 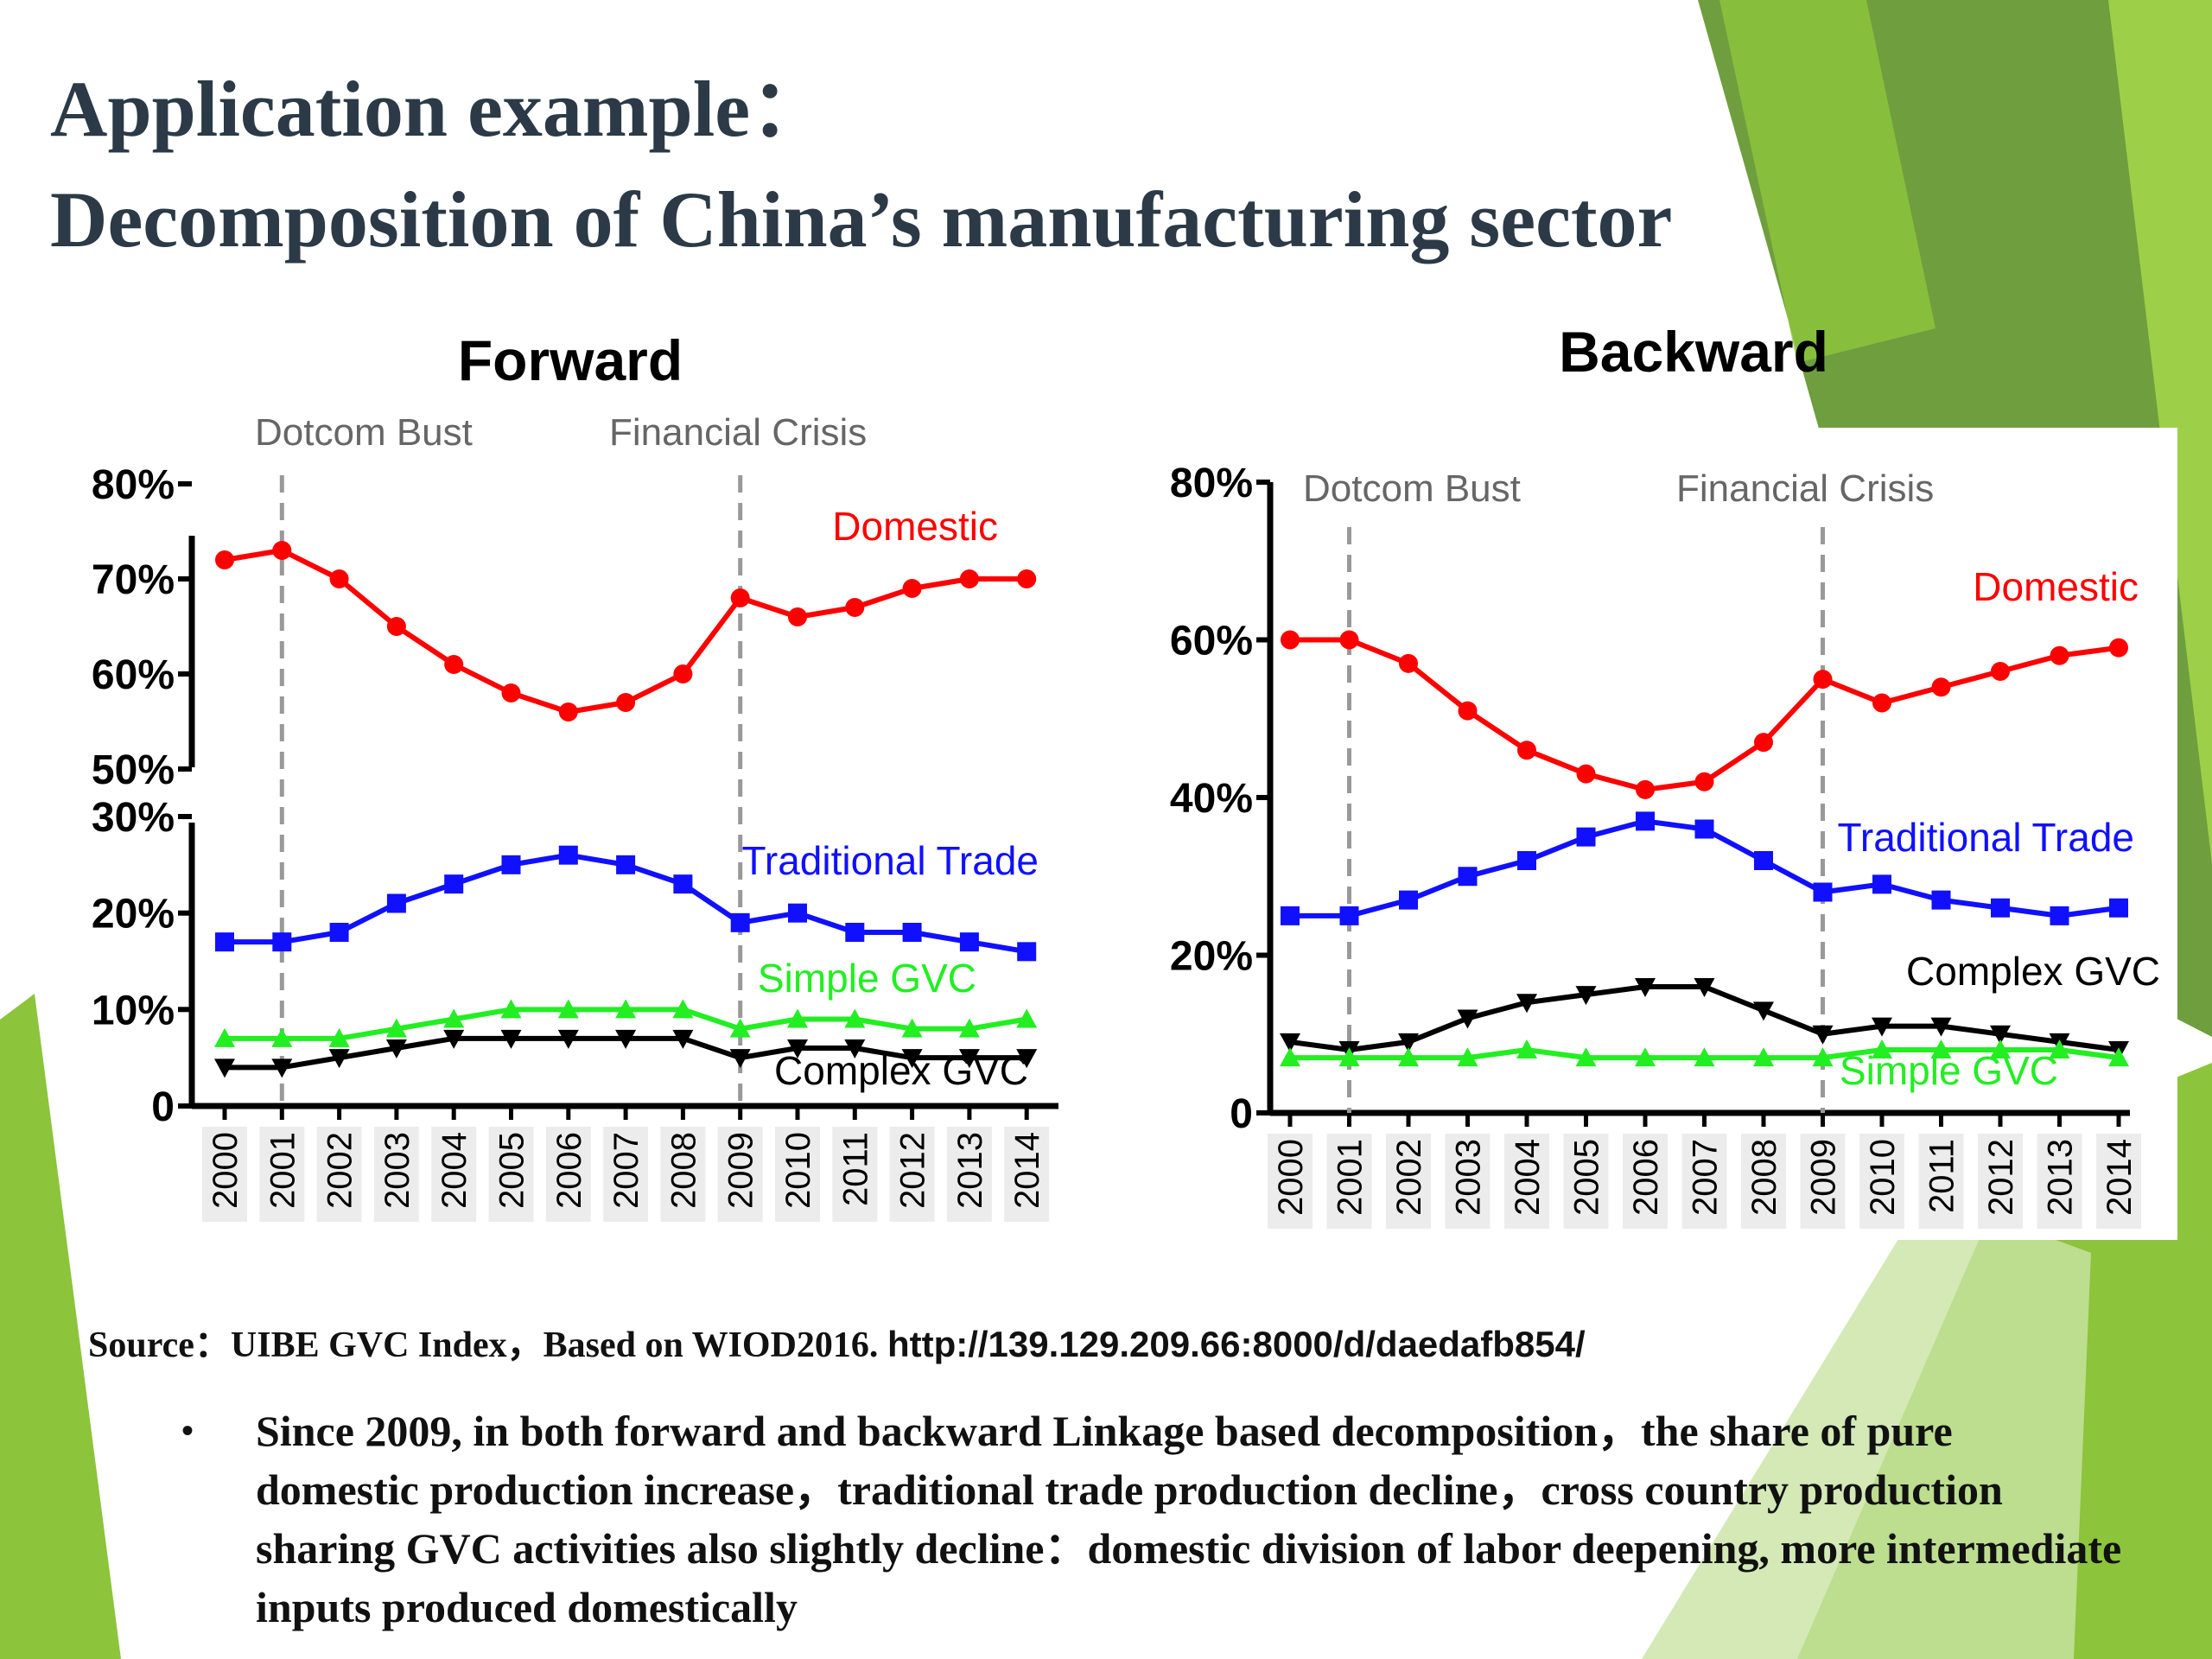 What do you see at coordinates (512, 1170) in the screenshot?
I see `chart-0-x-tick-label: 2005` at bounding box center [512, 1170].